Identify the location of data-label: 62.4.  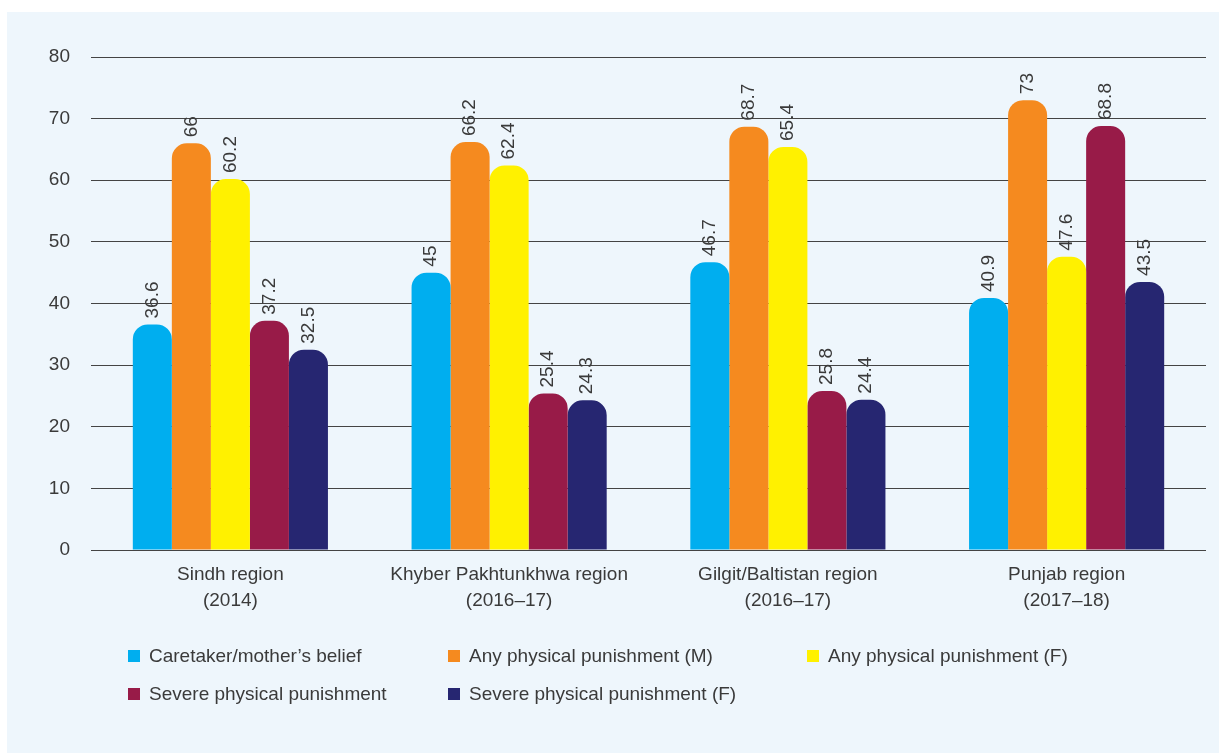
(508, 141).